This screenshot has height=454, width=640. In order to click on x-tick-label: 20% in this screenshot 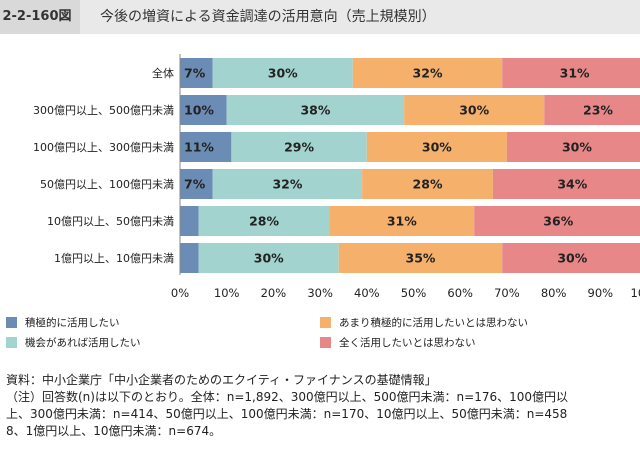, I will do `click(274, 293)`.